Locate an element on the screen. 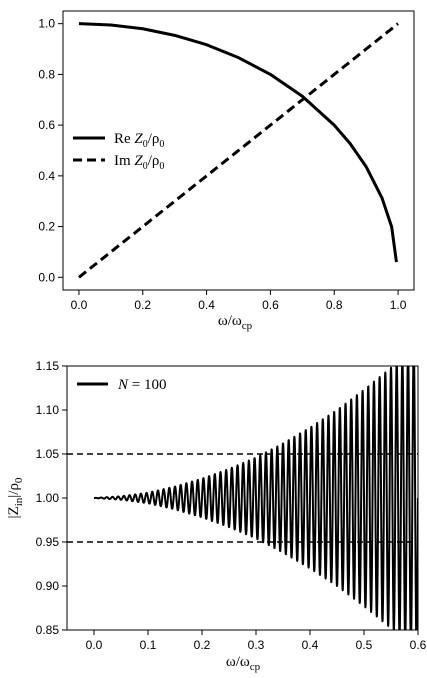 Image resolution: width=427 pixels, height=678 pixels. bottom-xlabel-sub: cp is located at coordinates (255, 667).